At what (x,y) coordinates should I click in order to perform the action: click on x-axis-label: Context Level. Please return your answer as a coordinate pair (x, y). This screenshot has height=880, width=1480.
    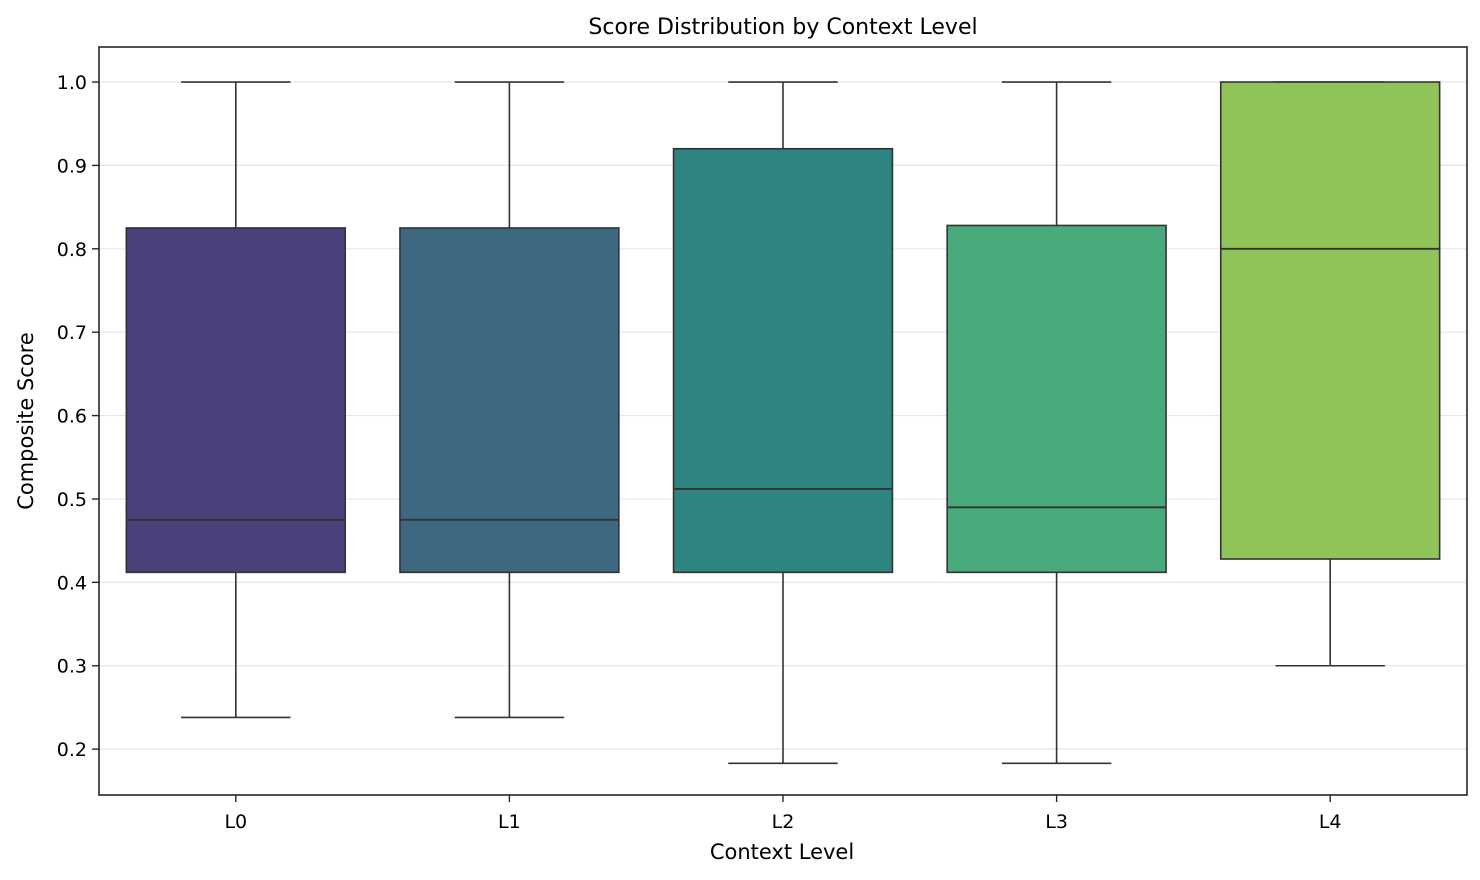
    Looking at the image, I should click on (782, 852).